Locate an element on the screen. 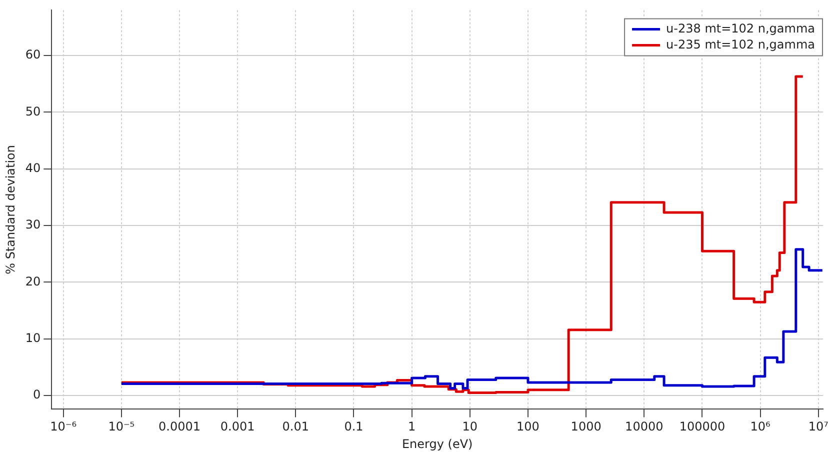  x-tick-label: 100 is located at coordinates (528, 427).